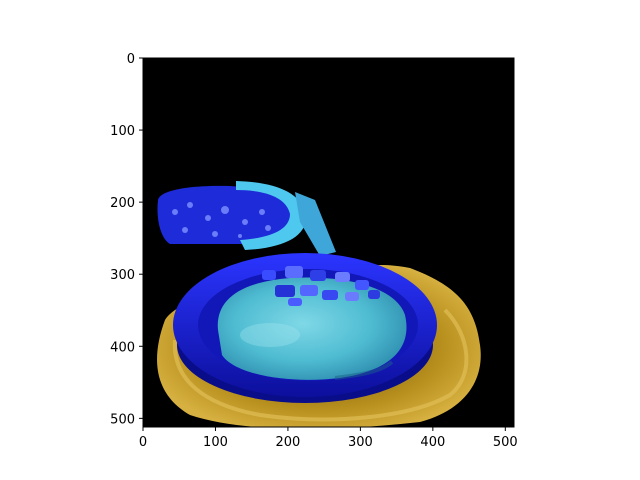  I want to click on plate-ring, so click(320, 365).